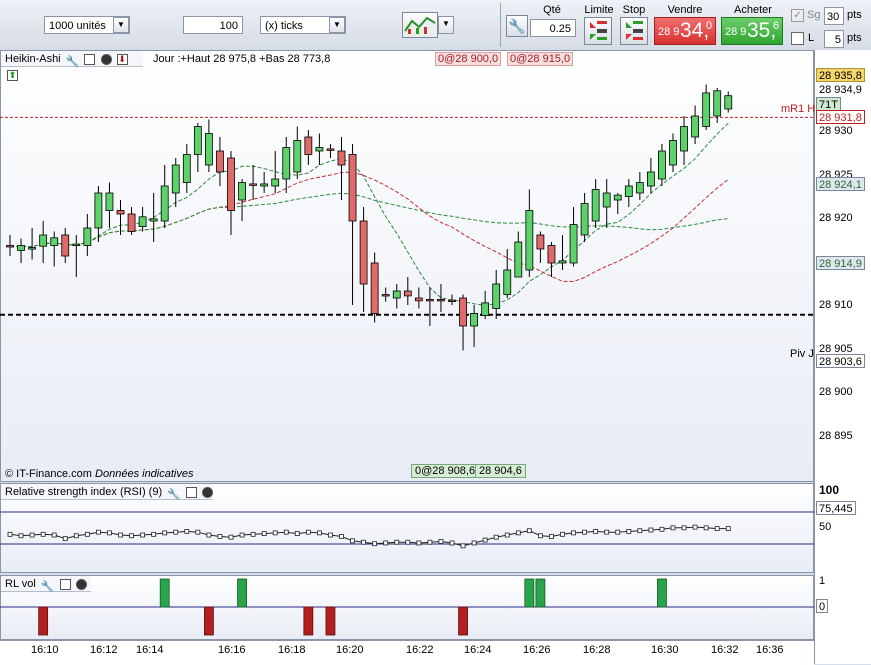  What do you see at coordinates (122, 59) in the screenshot?
I see `arrow-down-icon: ⬇` at bounding box center [122, 59].